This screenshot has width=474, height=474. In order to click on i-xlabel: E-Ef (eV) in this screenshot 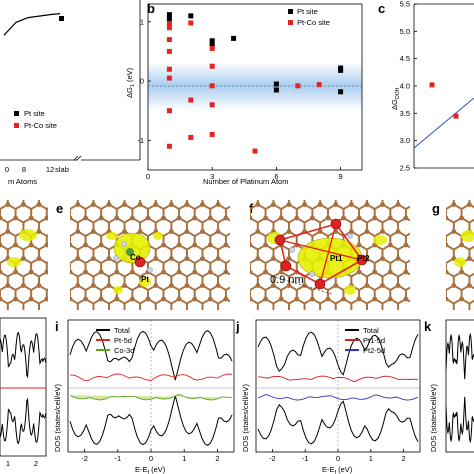, I will do `click(150, 469)`.